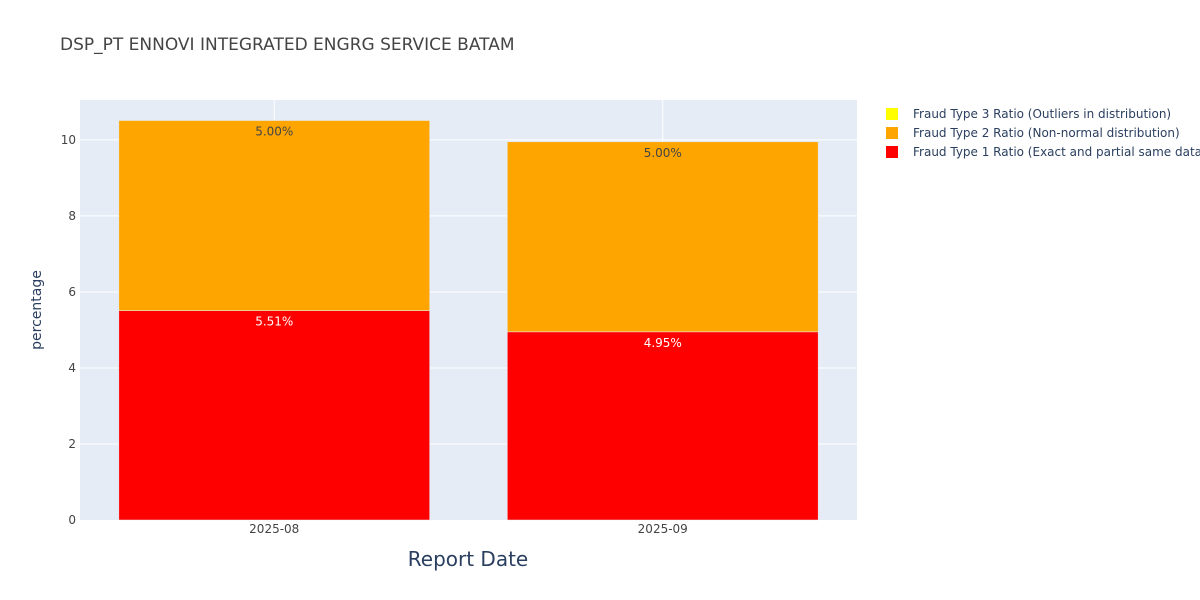  I want to click on bar-labels: 5.51% 4.95% 5.00% 5.00%, so click(468, 237).